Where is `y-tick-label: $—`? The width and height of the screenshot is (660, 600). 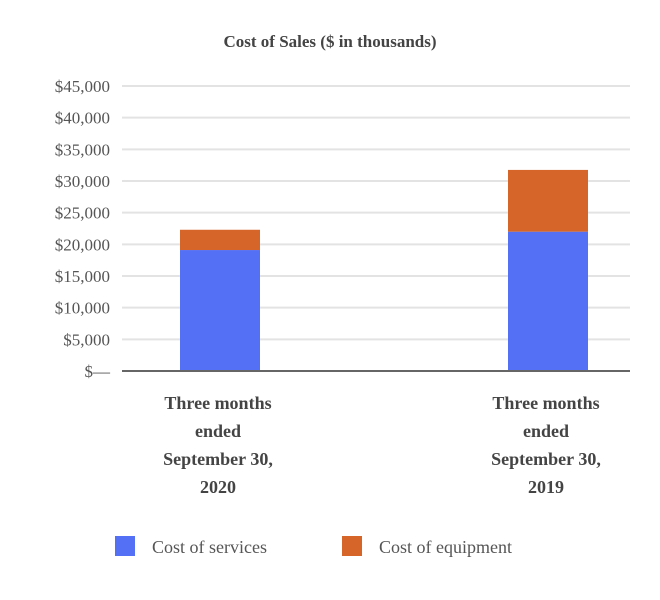
y-tick-label: $— is located at coordinates (98, 371).